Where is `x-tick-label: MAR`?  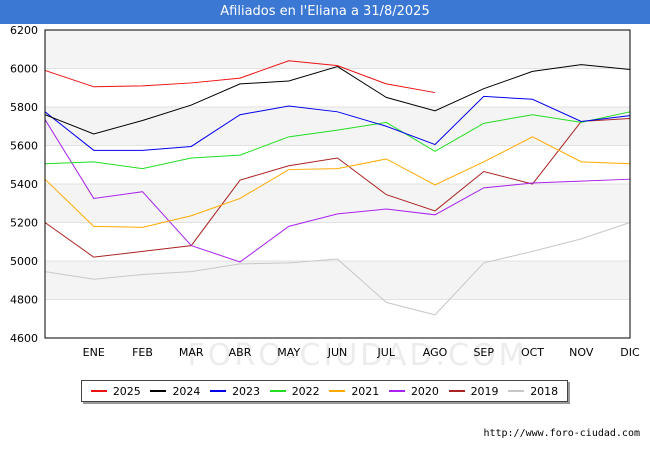 x-tick-label: MAR is located at coordinates (191, 352).